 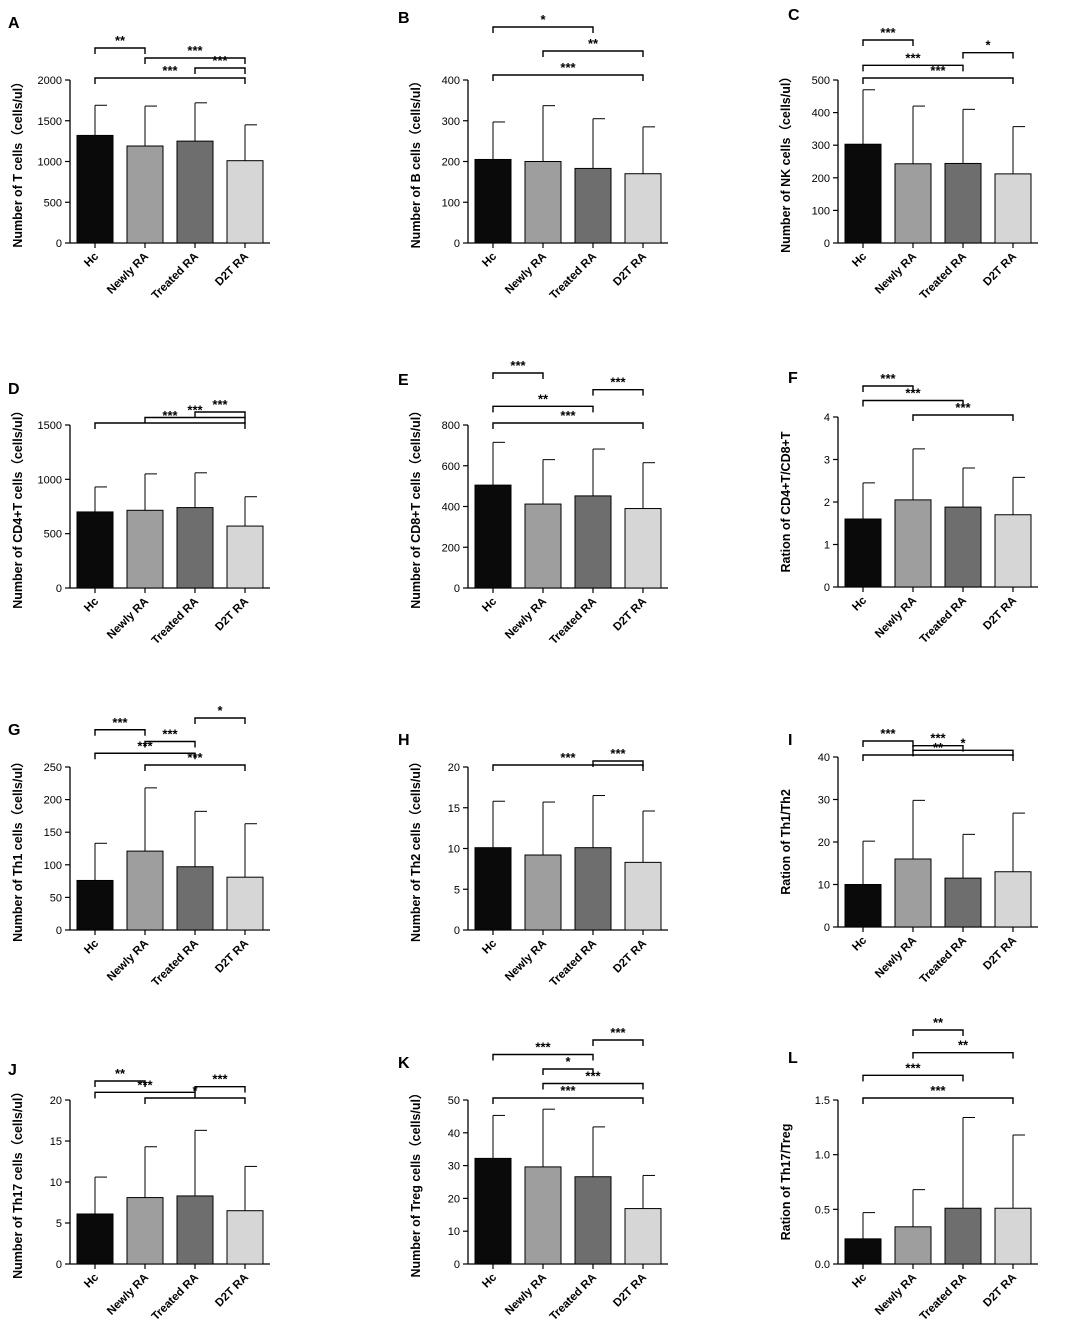 What do you see at coordinates (415, 162) in the screenshot?
I see `y-axis-label: Number of B cells（cells/ul）` at bounding box center [415, 162].